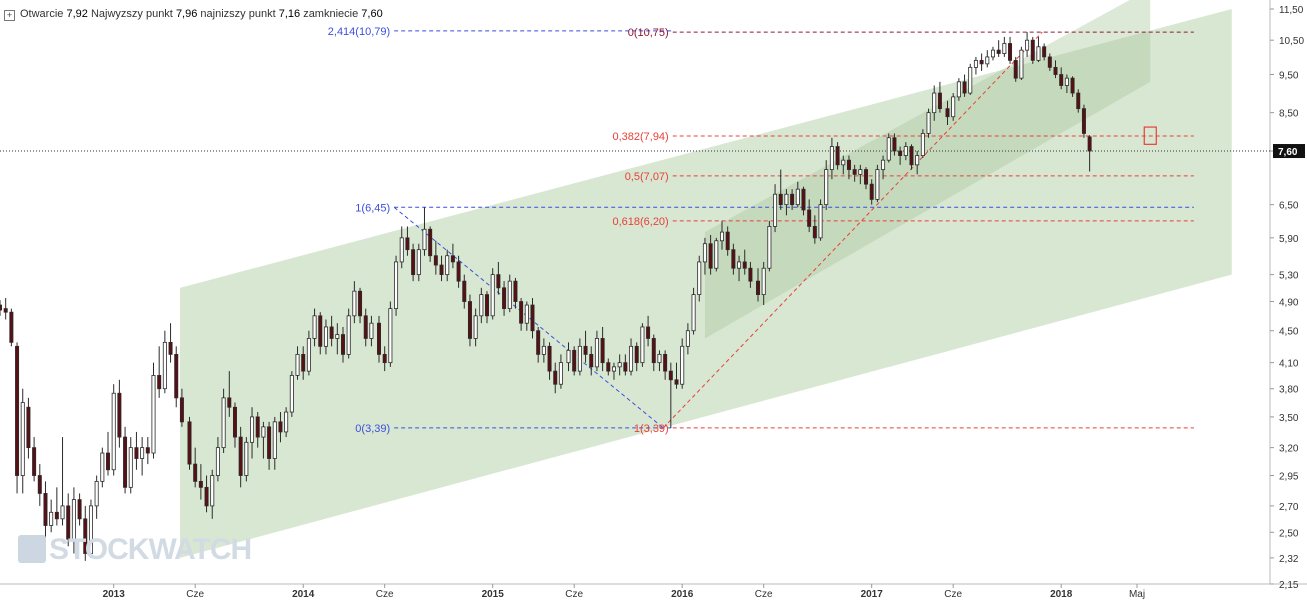 The image size is (1307, 601). I want to click on fib-label-4: 1(6,45), so click(372, 208).